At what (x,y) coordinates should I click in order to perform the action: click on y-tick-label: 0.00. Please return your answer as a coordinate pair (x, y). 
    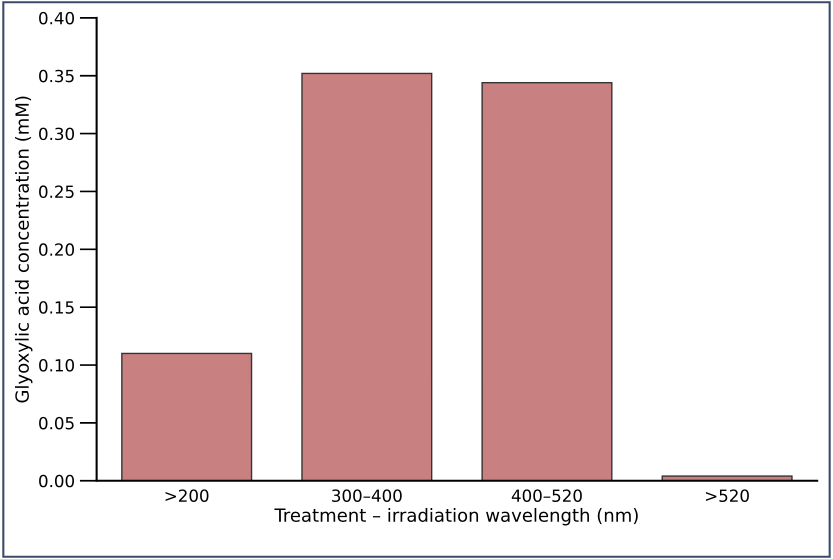
    Looking at the image, I should click on (56, 481).